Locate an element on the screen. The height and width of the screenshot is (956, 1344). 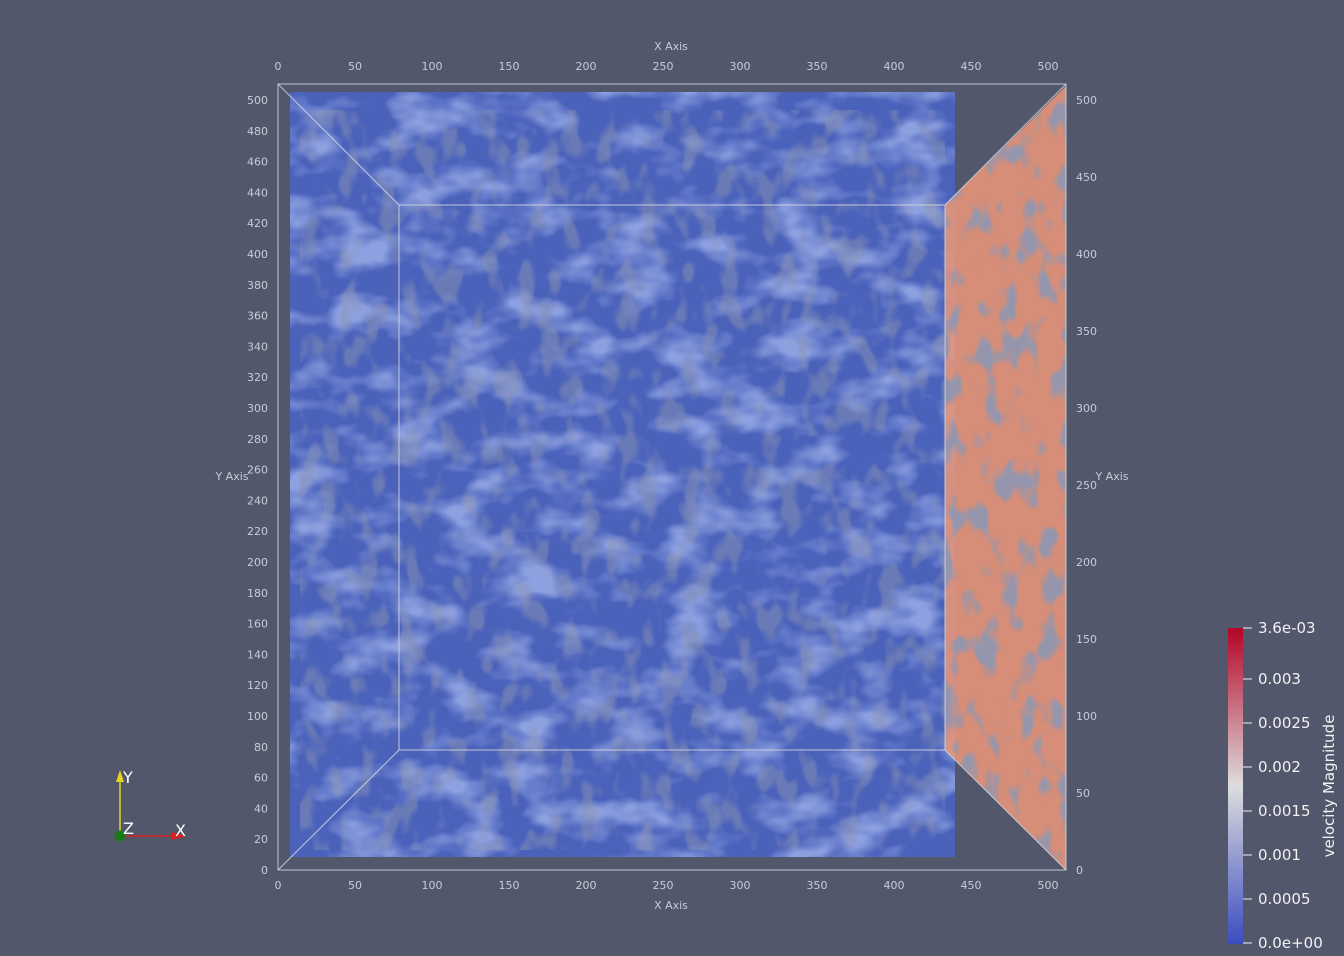
x-axis-ticks-top: 0 50 100 150 200 250 300 350 400 450 500 is located at coordinates (667, 66).